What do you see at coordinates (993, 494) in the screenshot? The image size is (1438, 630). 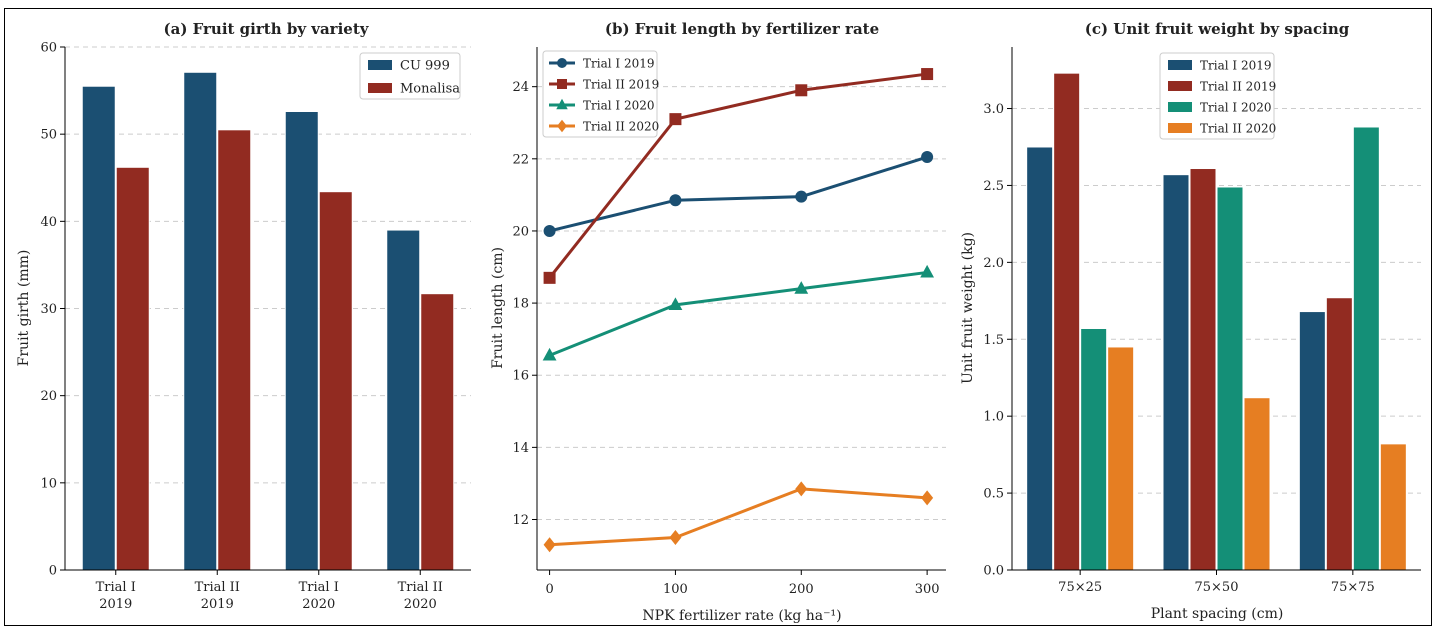 I see `c-y-tick-label: 0.5` at bounding box center [993, 494].